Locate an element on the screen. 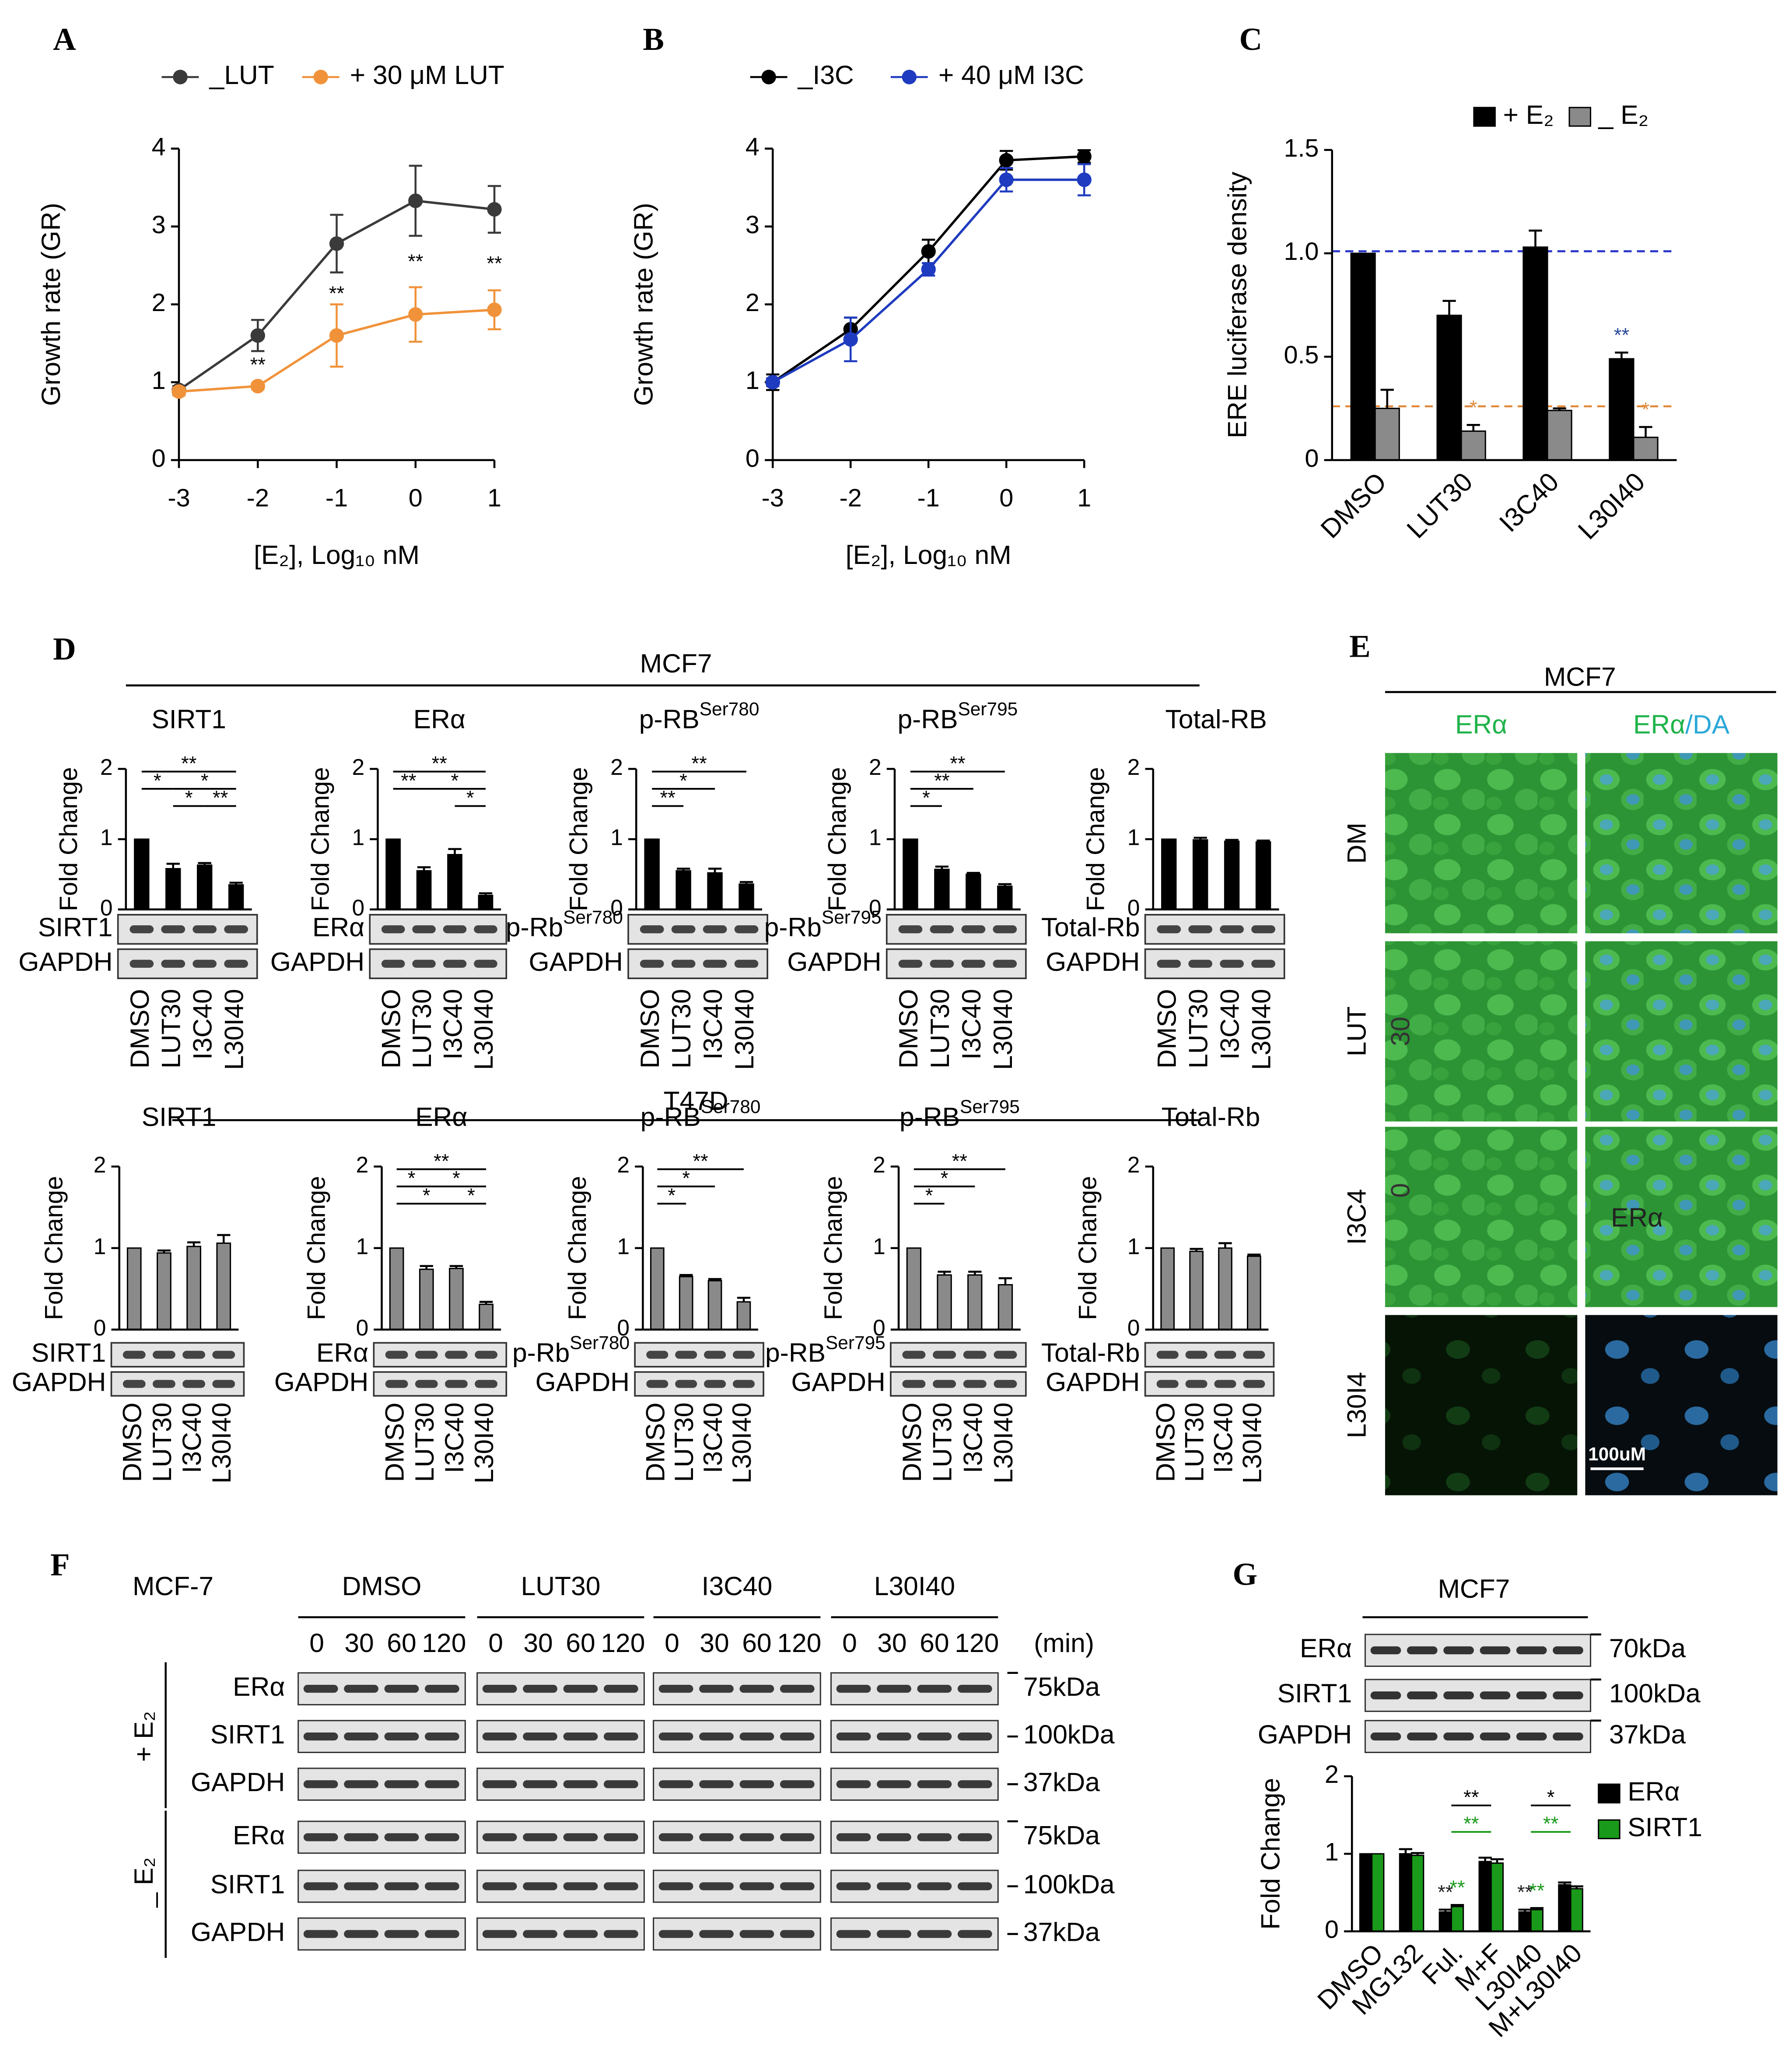 This screenshot has height=2072, width=1792. legend-label: + 40 μM I3C is located at coordinates (1011, 75).